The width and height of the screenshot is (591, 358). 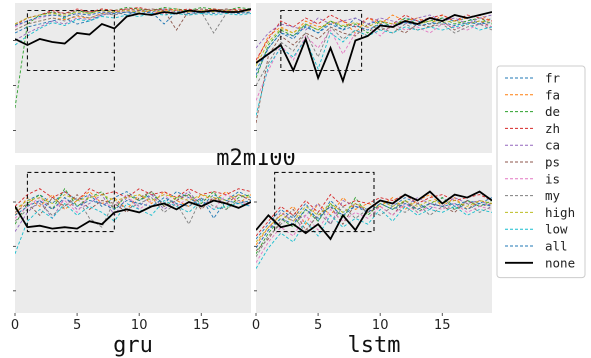 I want to click on legend-label-none: none, so click(x=560, y=262).